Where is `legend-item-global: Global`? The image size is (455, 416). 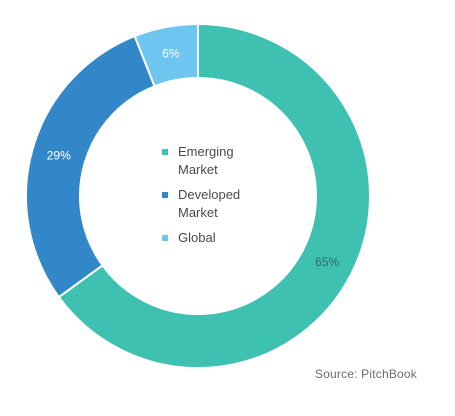
legend-item-global: Global is located at coordinates (217, 238).